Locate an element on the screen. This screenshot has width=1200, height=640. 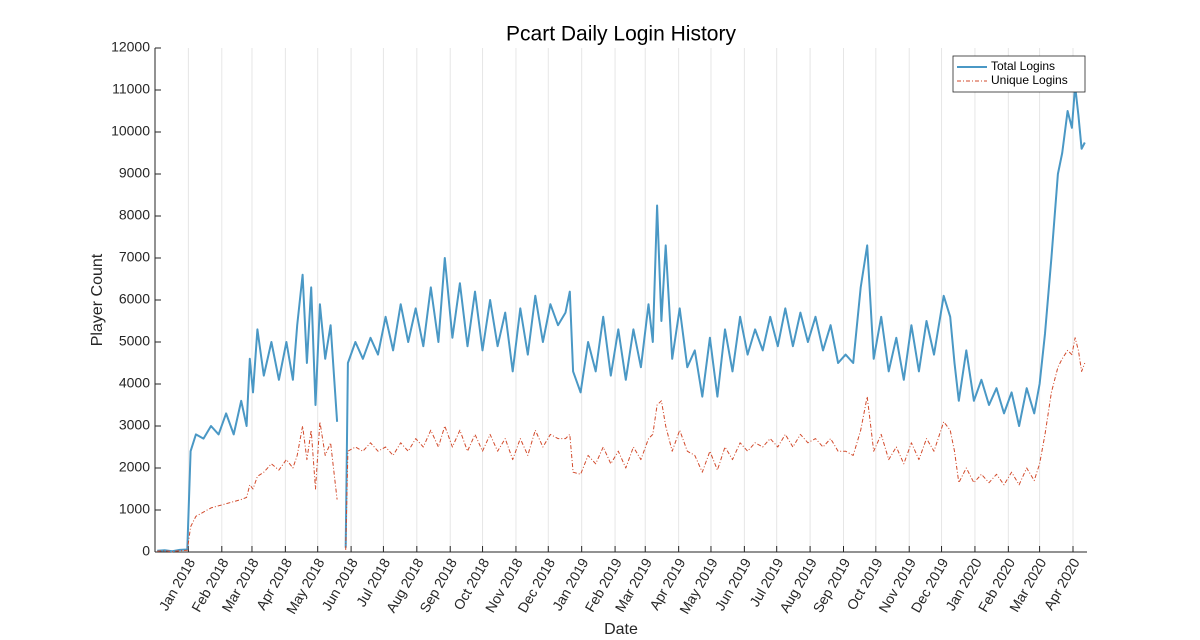
y-tick-label: 4000 is located at coordinates (134, 383).